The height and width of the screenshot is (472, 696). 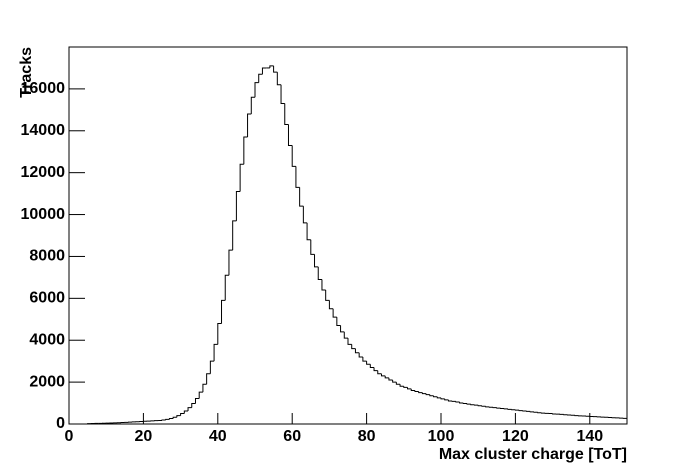 I want to click on y-tick-label: 4000, so click(x=47, y=339).